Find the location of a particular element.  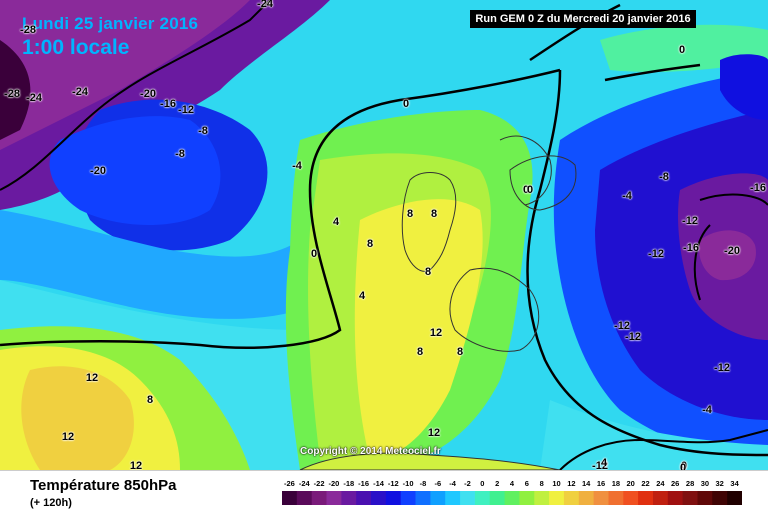

legend-tick-label: 32 is located at coordinates (720, 483).